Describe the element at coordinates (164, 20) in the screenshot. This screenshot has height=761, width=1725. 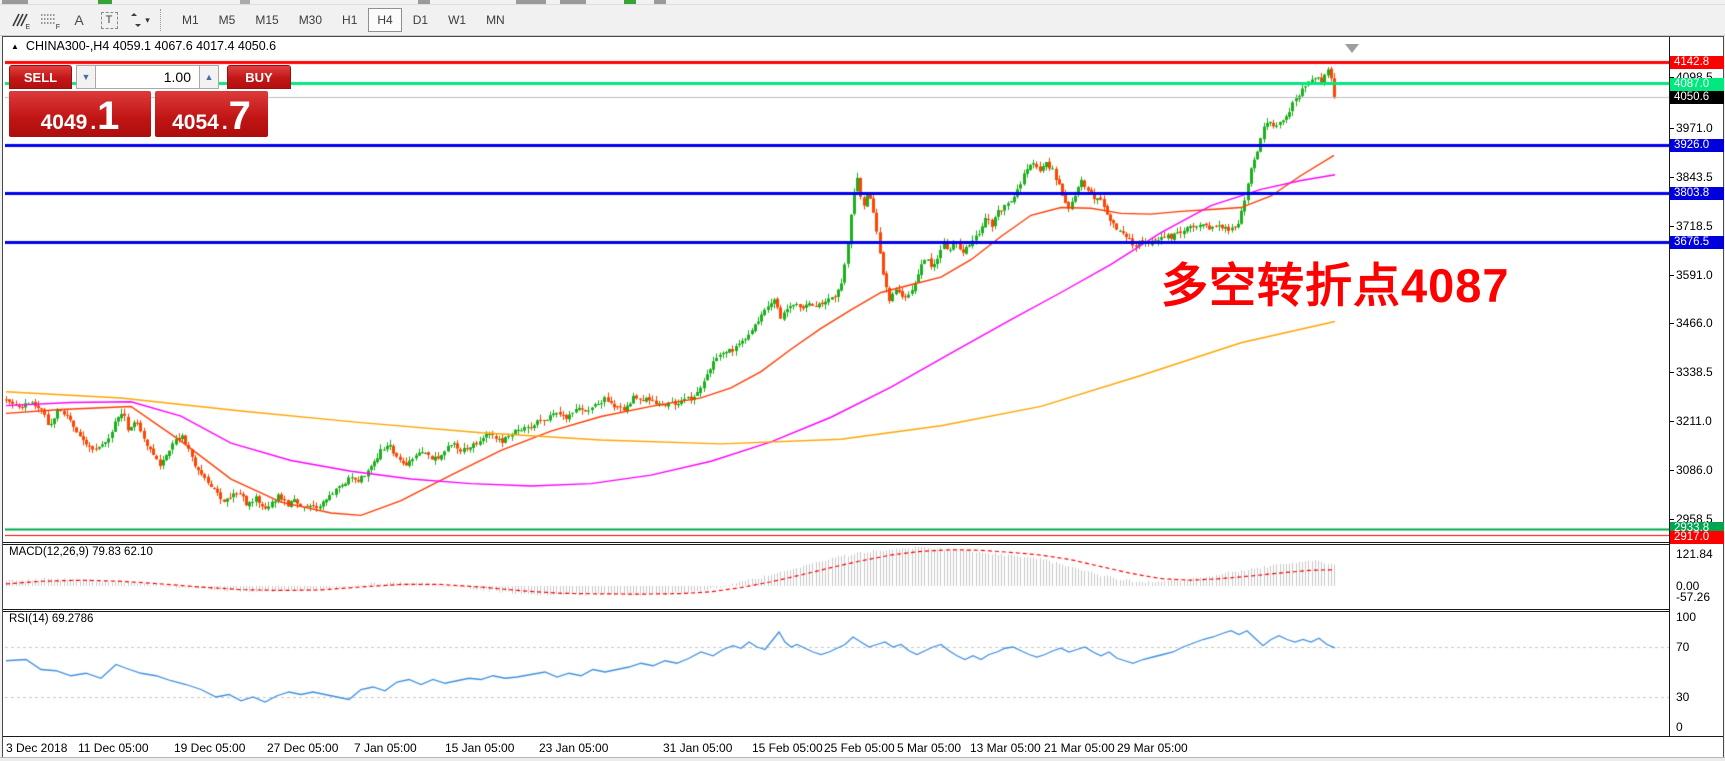
I see `toolbar-separator` at that location.